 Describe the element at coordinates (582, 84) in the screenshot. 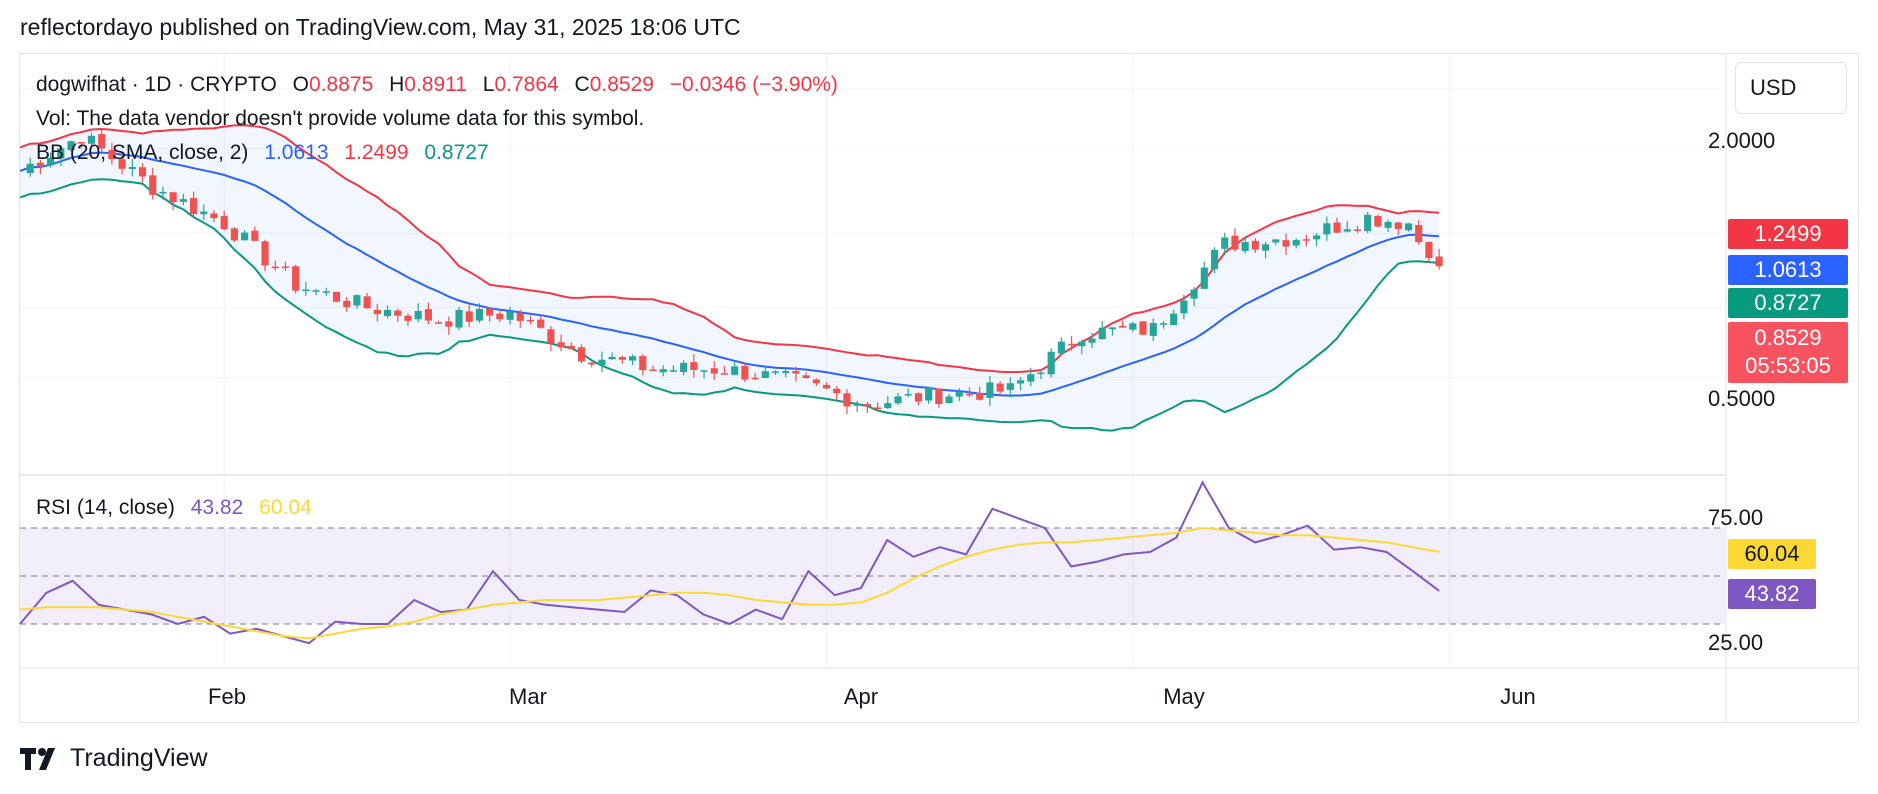

I see `close-label: C` at that location.